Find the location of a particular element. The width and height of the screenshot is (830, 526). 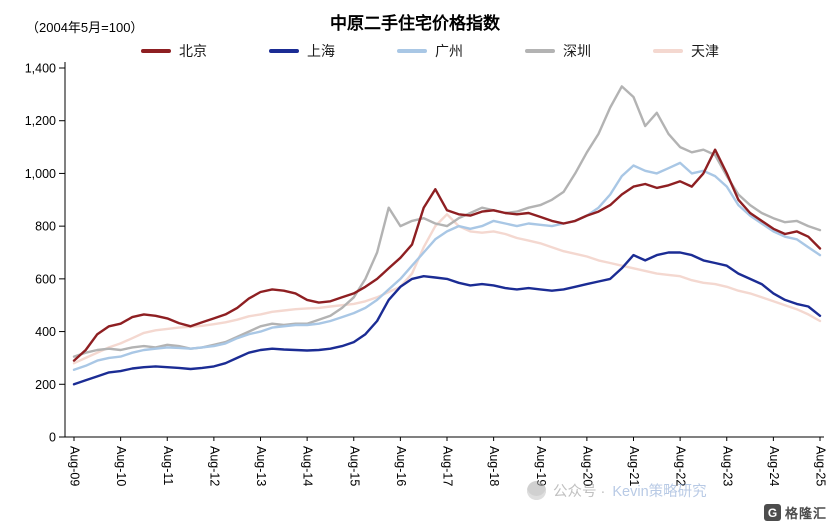

legend-swatch-beijing is located at coordinates (156, 51).